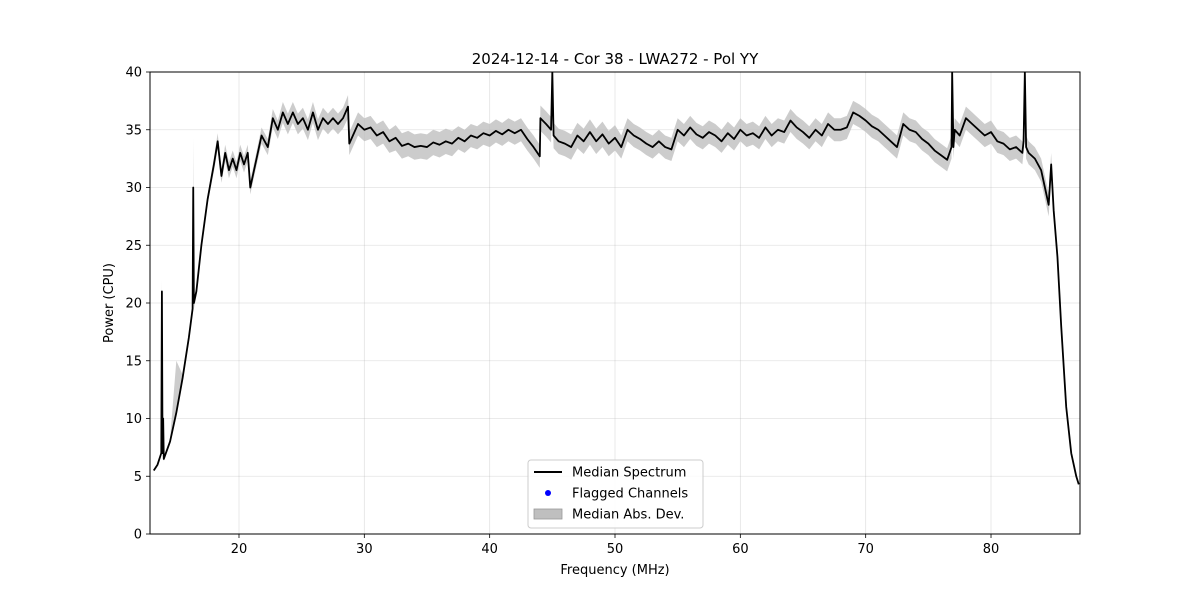 This screenshot has height=600, width=1200. Describe the element at coordinates (615, 59) in the screenshot. I see `chart-title: 2024-12-14 - Cor 38 - LWA272 - Pol YY` at that location.